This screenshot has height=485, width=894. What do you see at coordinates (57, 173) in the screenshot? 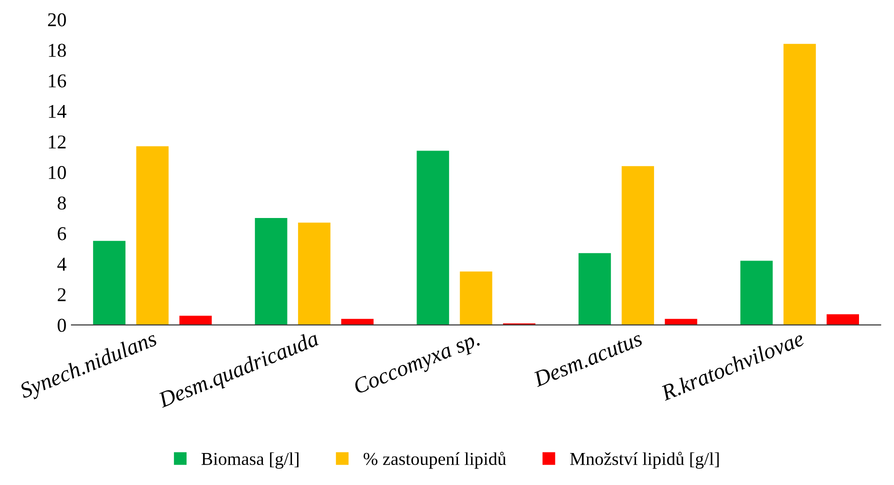
I see `y-tick-label: 10` at bounding box center [57, 173].